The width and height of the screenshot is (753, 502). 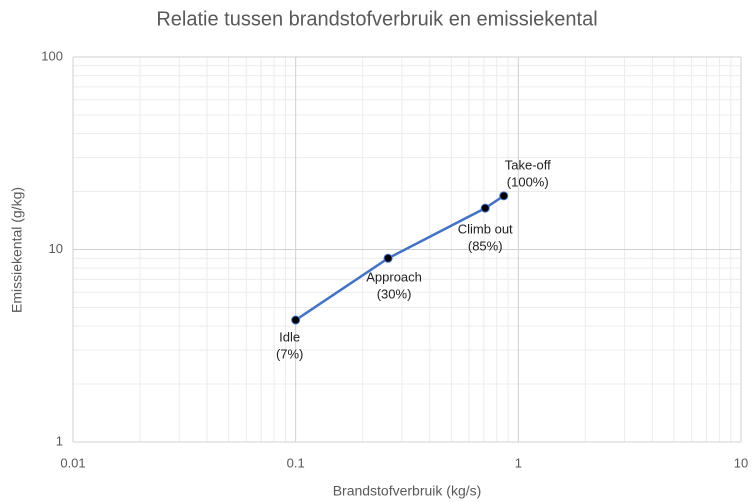 I want to click on point-label: (30%), so click(x=394, y=294).